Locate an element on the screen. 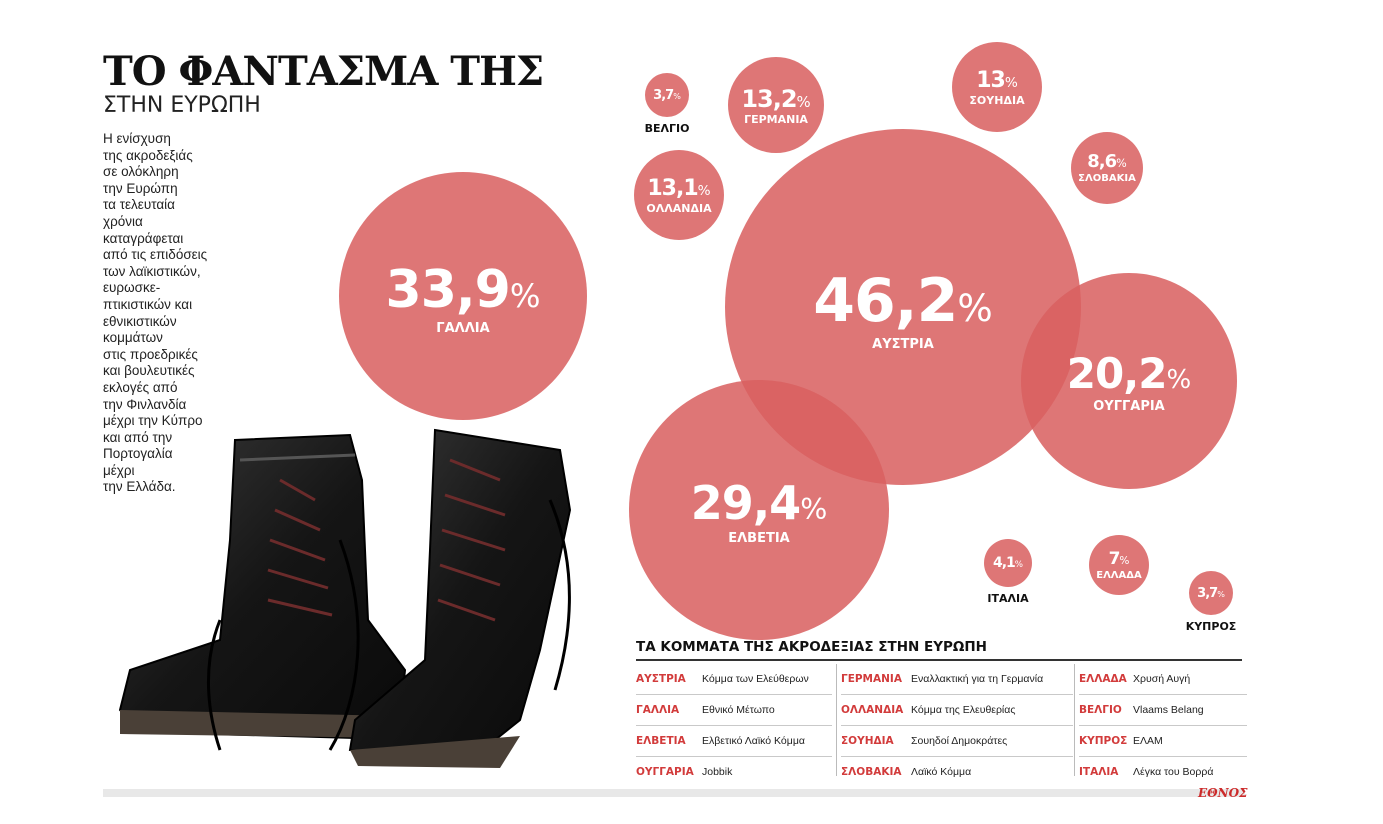 The image size is (1383, 824). intro-line: την Ευρώπη is located at coordinates (140, 188).